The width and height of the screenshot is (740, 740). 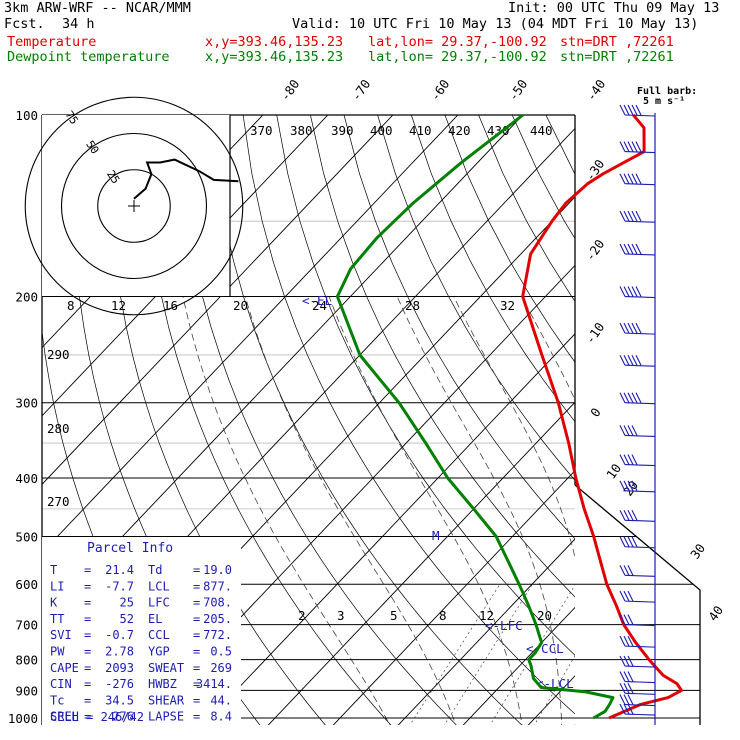 What do you see at coordinates (319, 305) in the screenshot?
I see `mixing-ratio-label: 24` at bounding box center [319, 305].